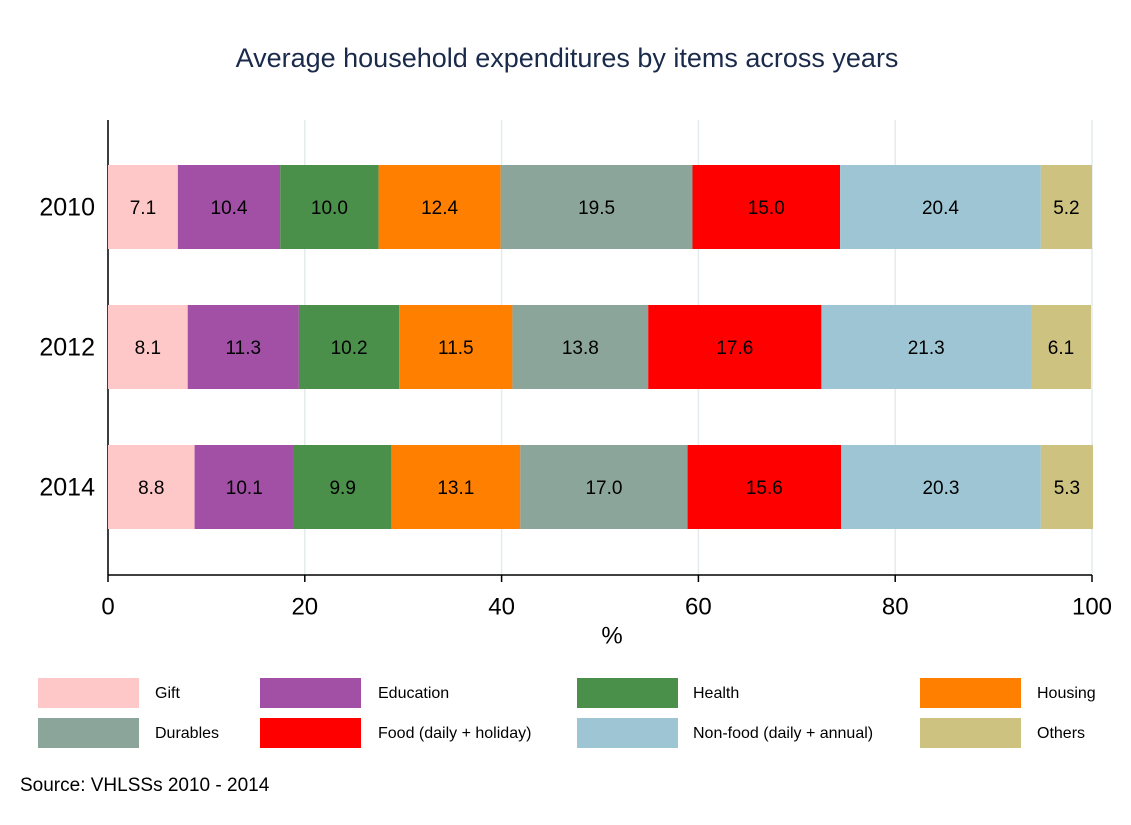 This screenshot has width=1131, height=825. I want to click on data-label: 13.1, so click(455, 488).